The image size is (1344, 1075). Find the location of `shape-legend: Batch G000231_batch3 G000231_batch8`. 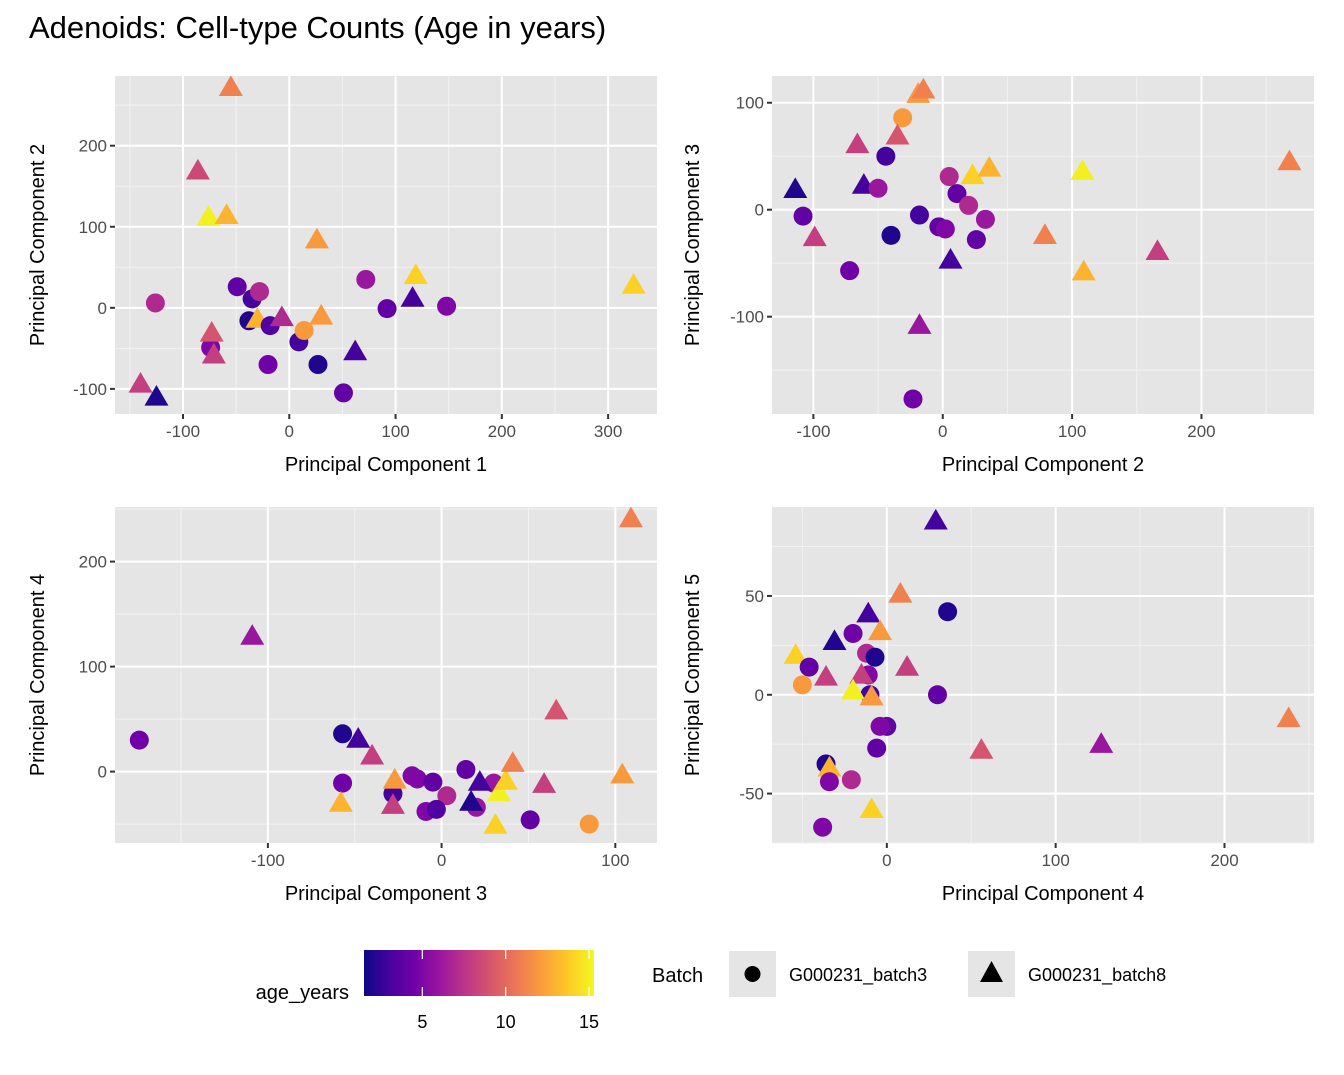

shape-legend: Batch G000231_batch3 G000231_batch8 is located at coordinates (909, 974).